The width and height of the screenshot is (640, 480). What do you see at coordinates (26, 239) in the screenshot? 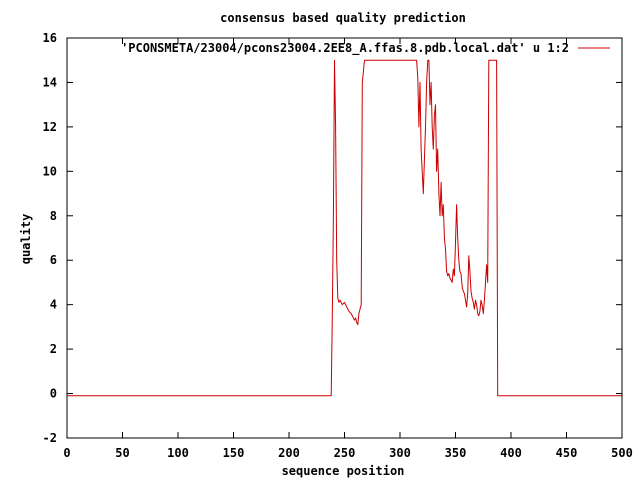
I see `y-axis-label: quality` at bounding box center [26, 239].